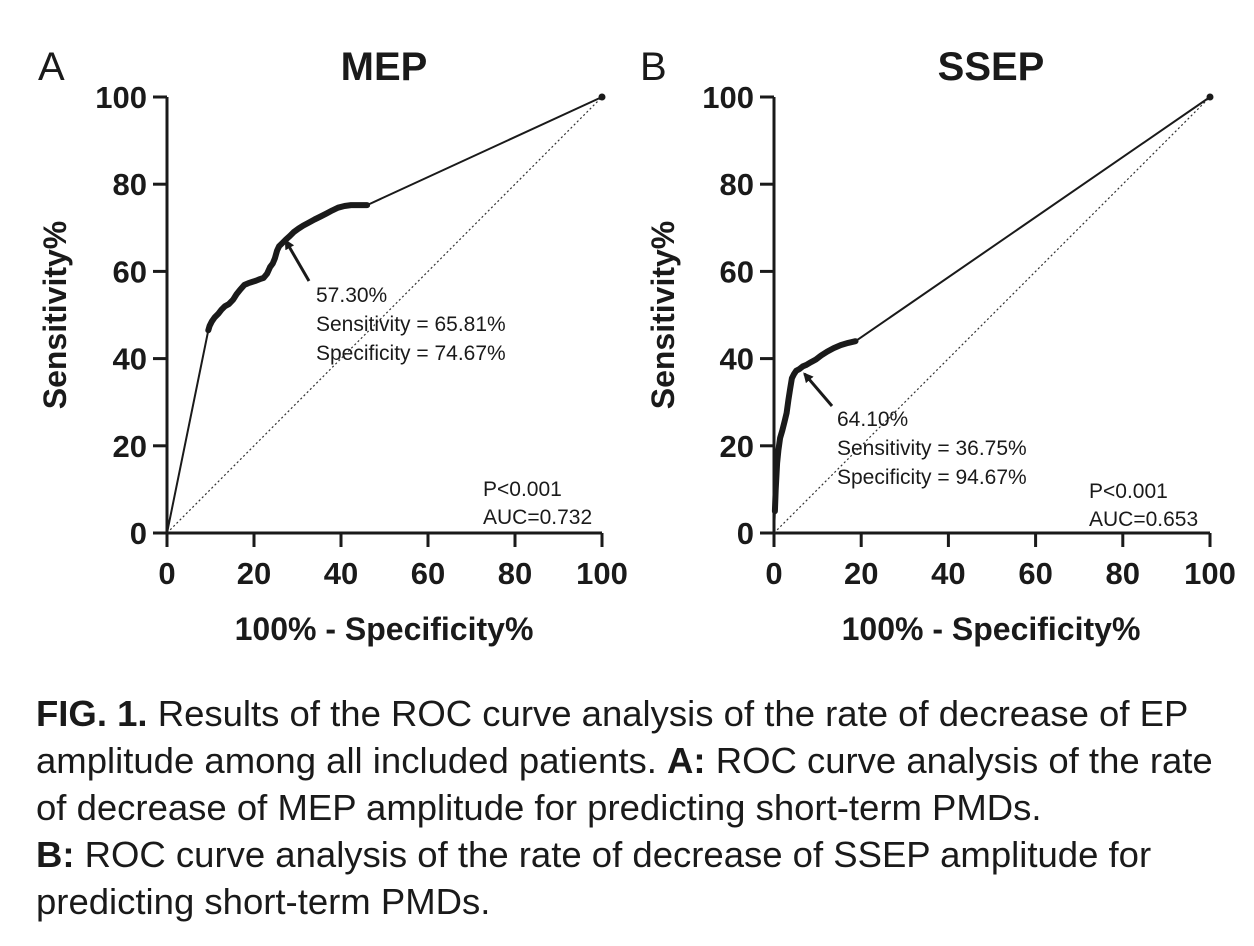 The image size is (1254, 946). What do you see at coordinates (932, 477) in the screenshot?
I see `cutoff-annotation-line: Specificity = 94.67%` at bounding box center [932, 477].